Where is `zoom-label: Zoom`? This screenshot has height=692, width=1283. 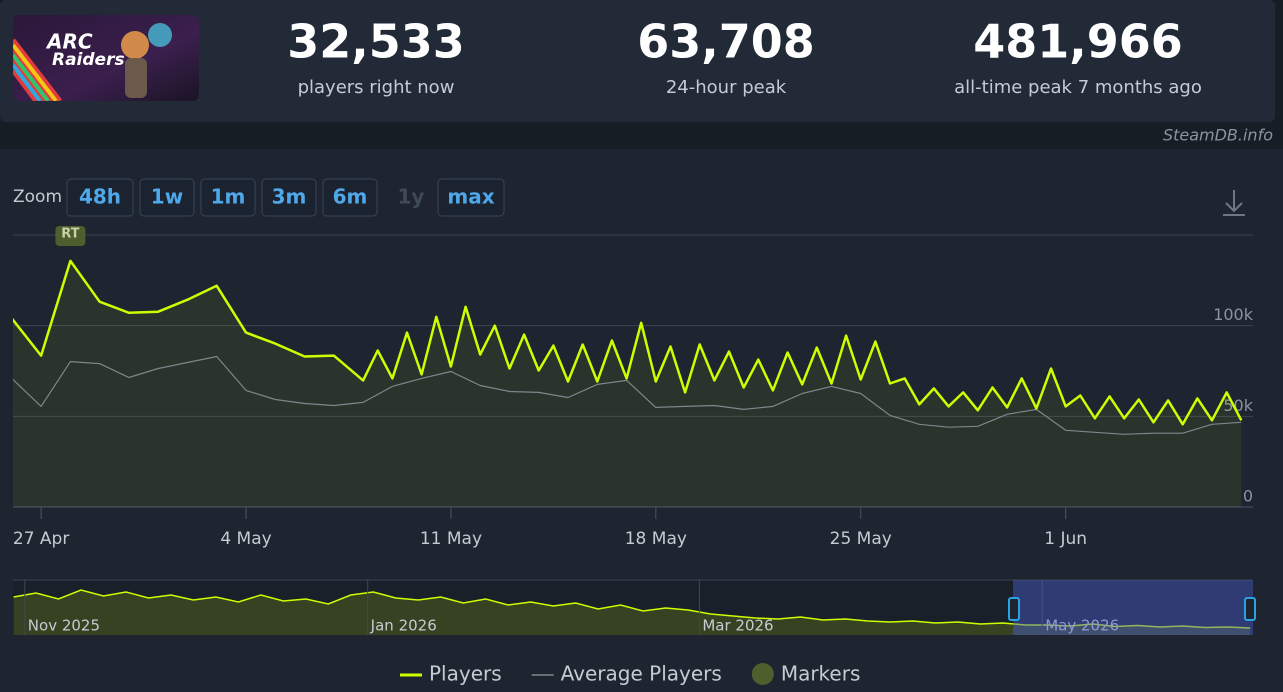 zoom-label: Zoom is located at coordinates (37, 197).